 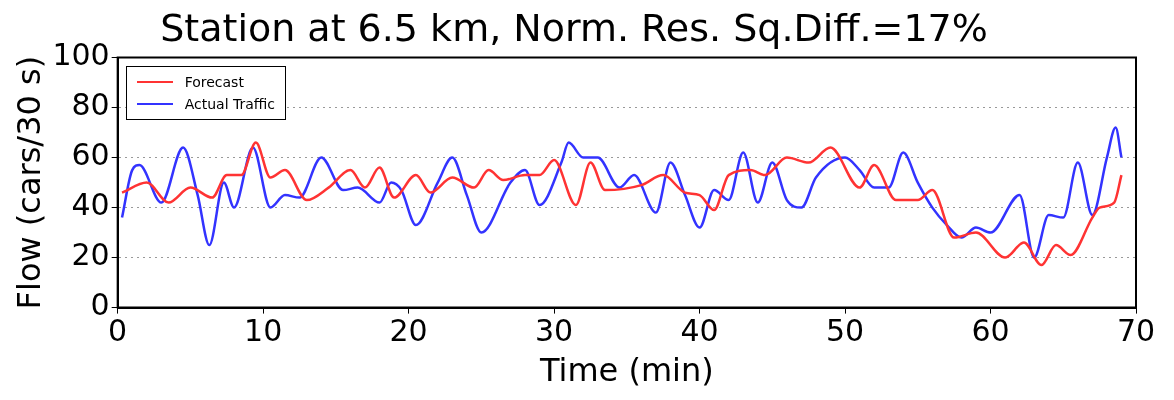 What do you see at coordinates (90, 255) in the screenshot?
I see `y-tick-label: 20` at bounding box center [90, 255].